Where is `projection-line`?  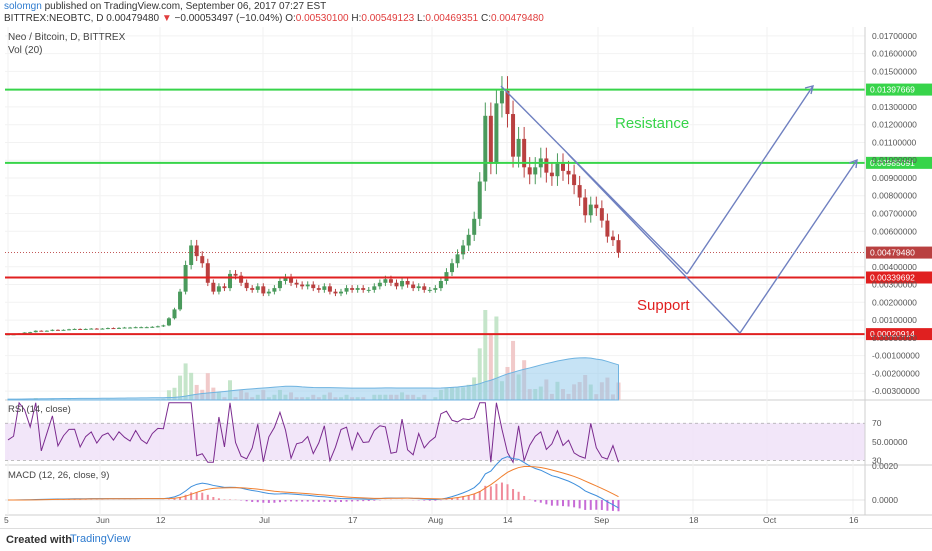 projection-line is located at coordinates (798, 246).